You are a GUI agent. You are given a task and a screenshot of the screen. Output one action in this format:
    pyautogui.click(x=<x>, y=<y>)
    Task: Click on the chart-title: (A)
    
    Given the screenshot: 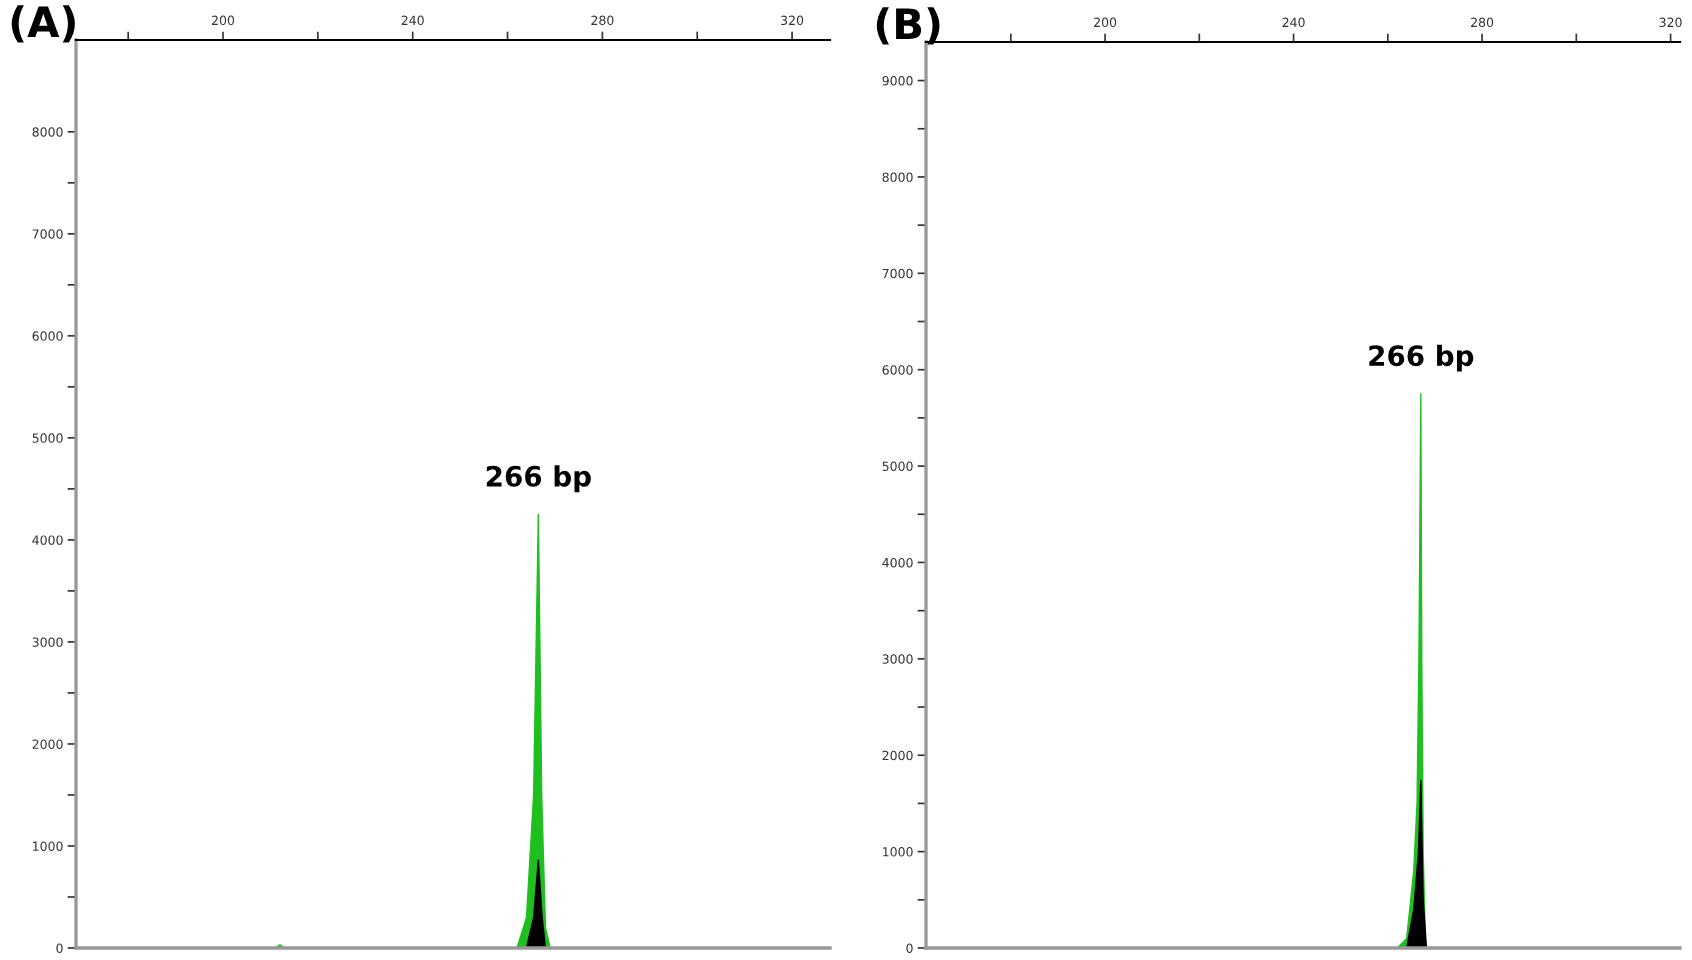 What is the action you would take?
    pyautogui.click(x=43, y=24)
    